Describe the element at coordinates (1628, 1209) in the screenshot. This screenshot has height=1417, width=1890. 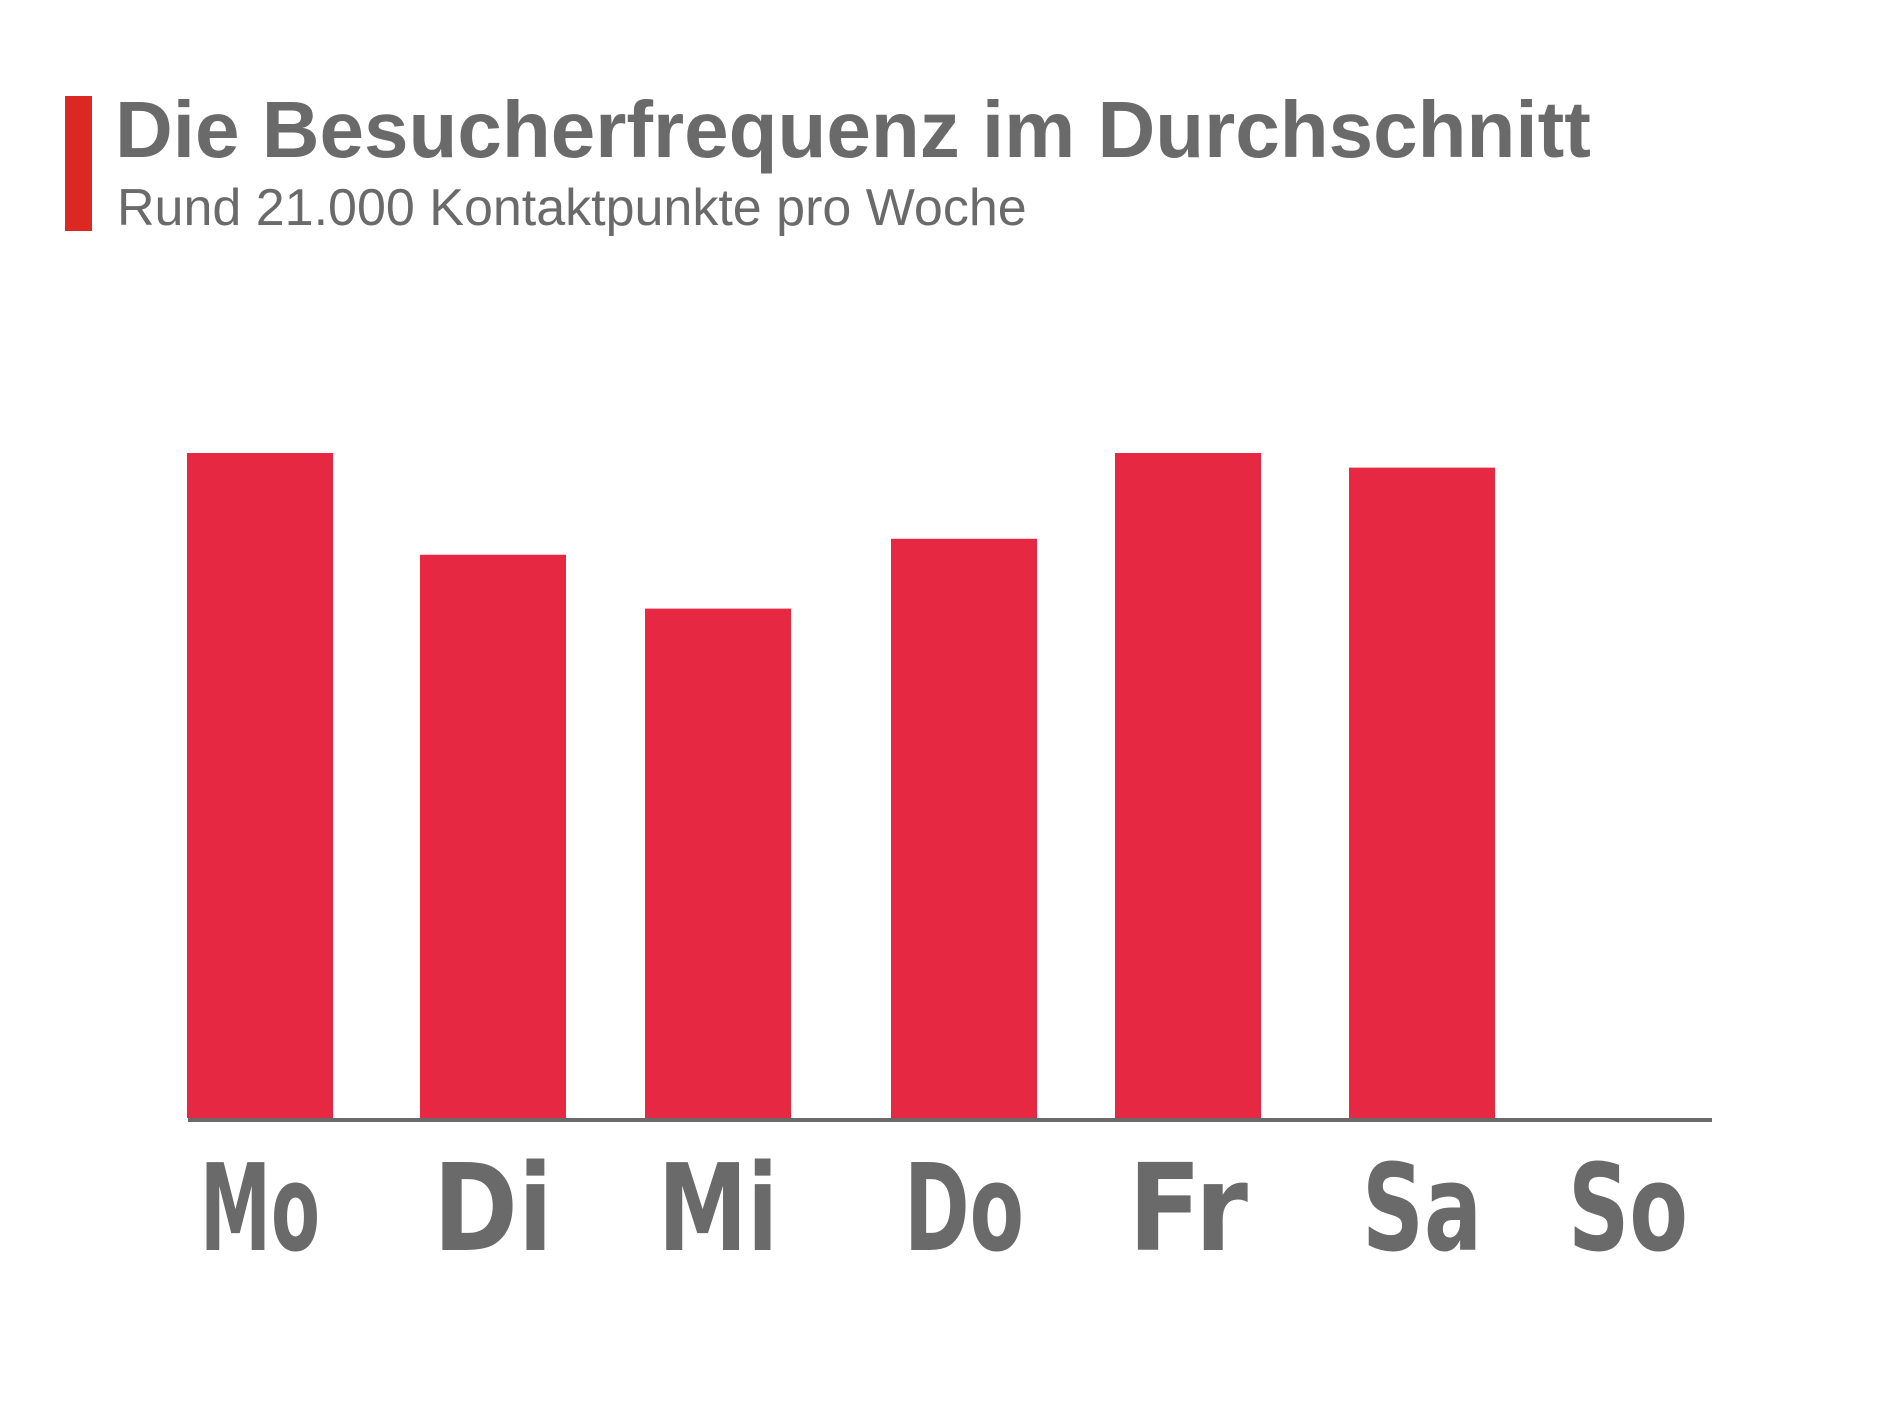
I see `tick-label-so: So` at that location.